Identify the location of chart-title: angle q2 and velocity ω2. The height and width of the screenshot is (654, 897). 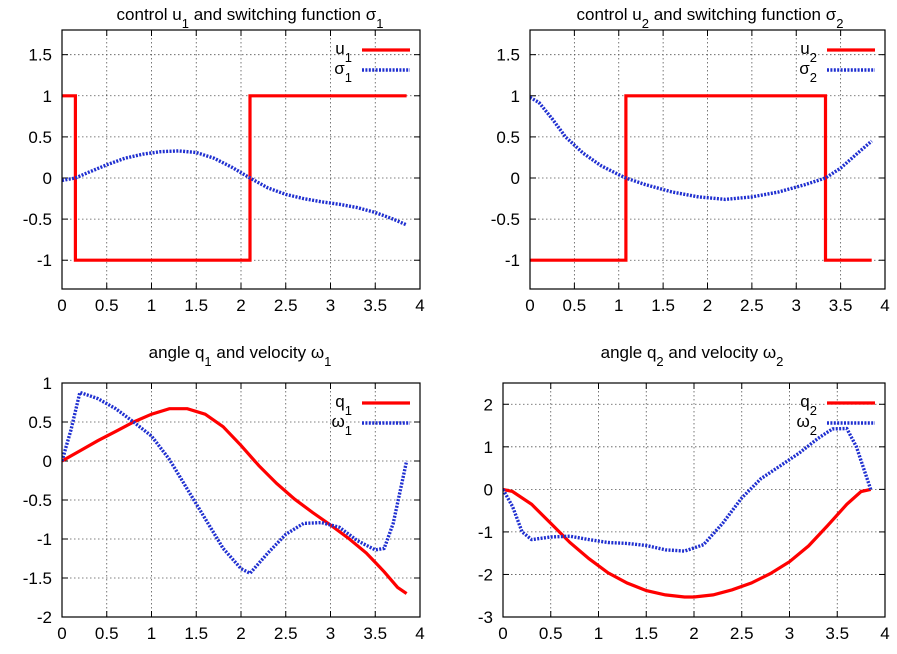
(692, 356).